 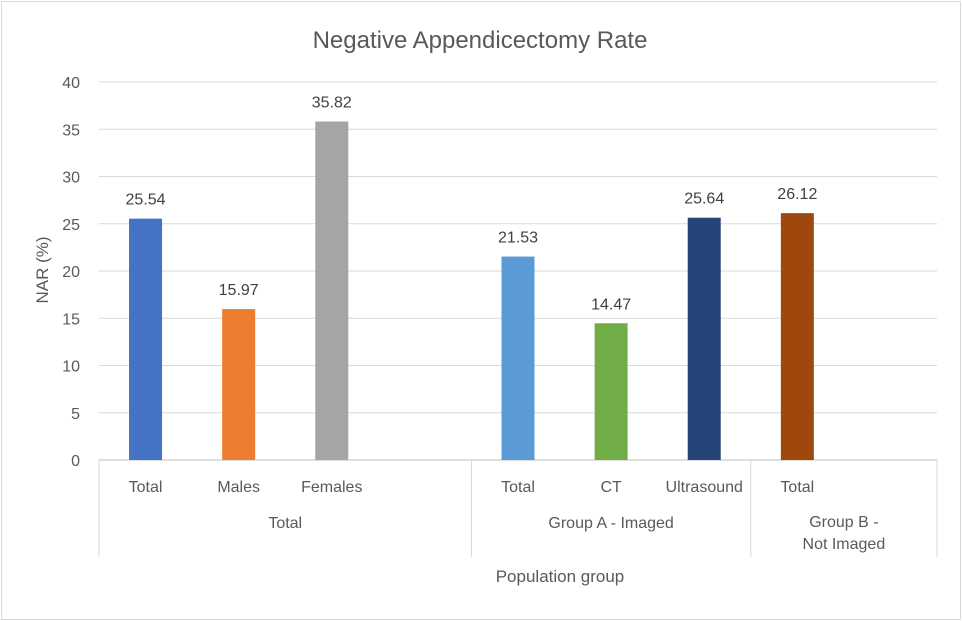 What do you see at coordinates (75, 461) in the screenshot?
I see `y-tick-label: 0` at bounding box center [75, 461].